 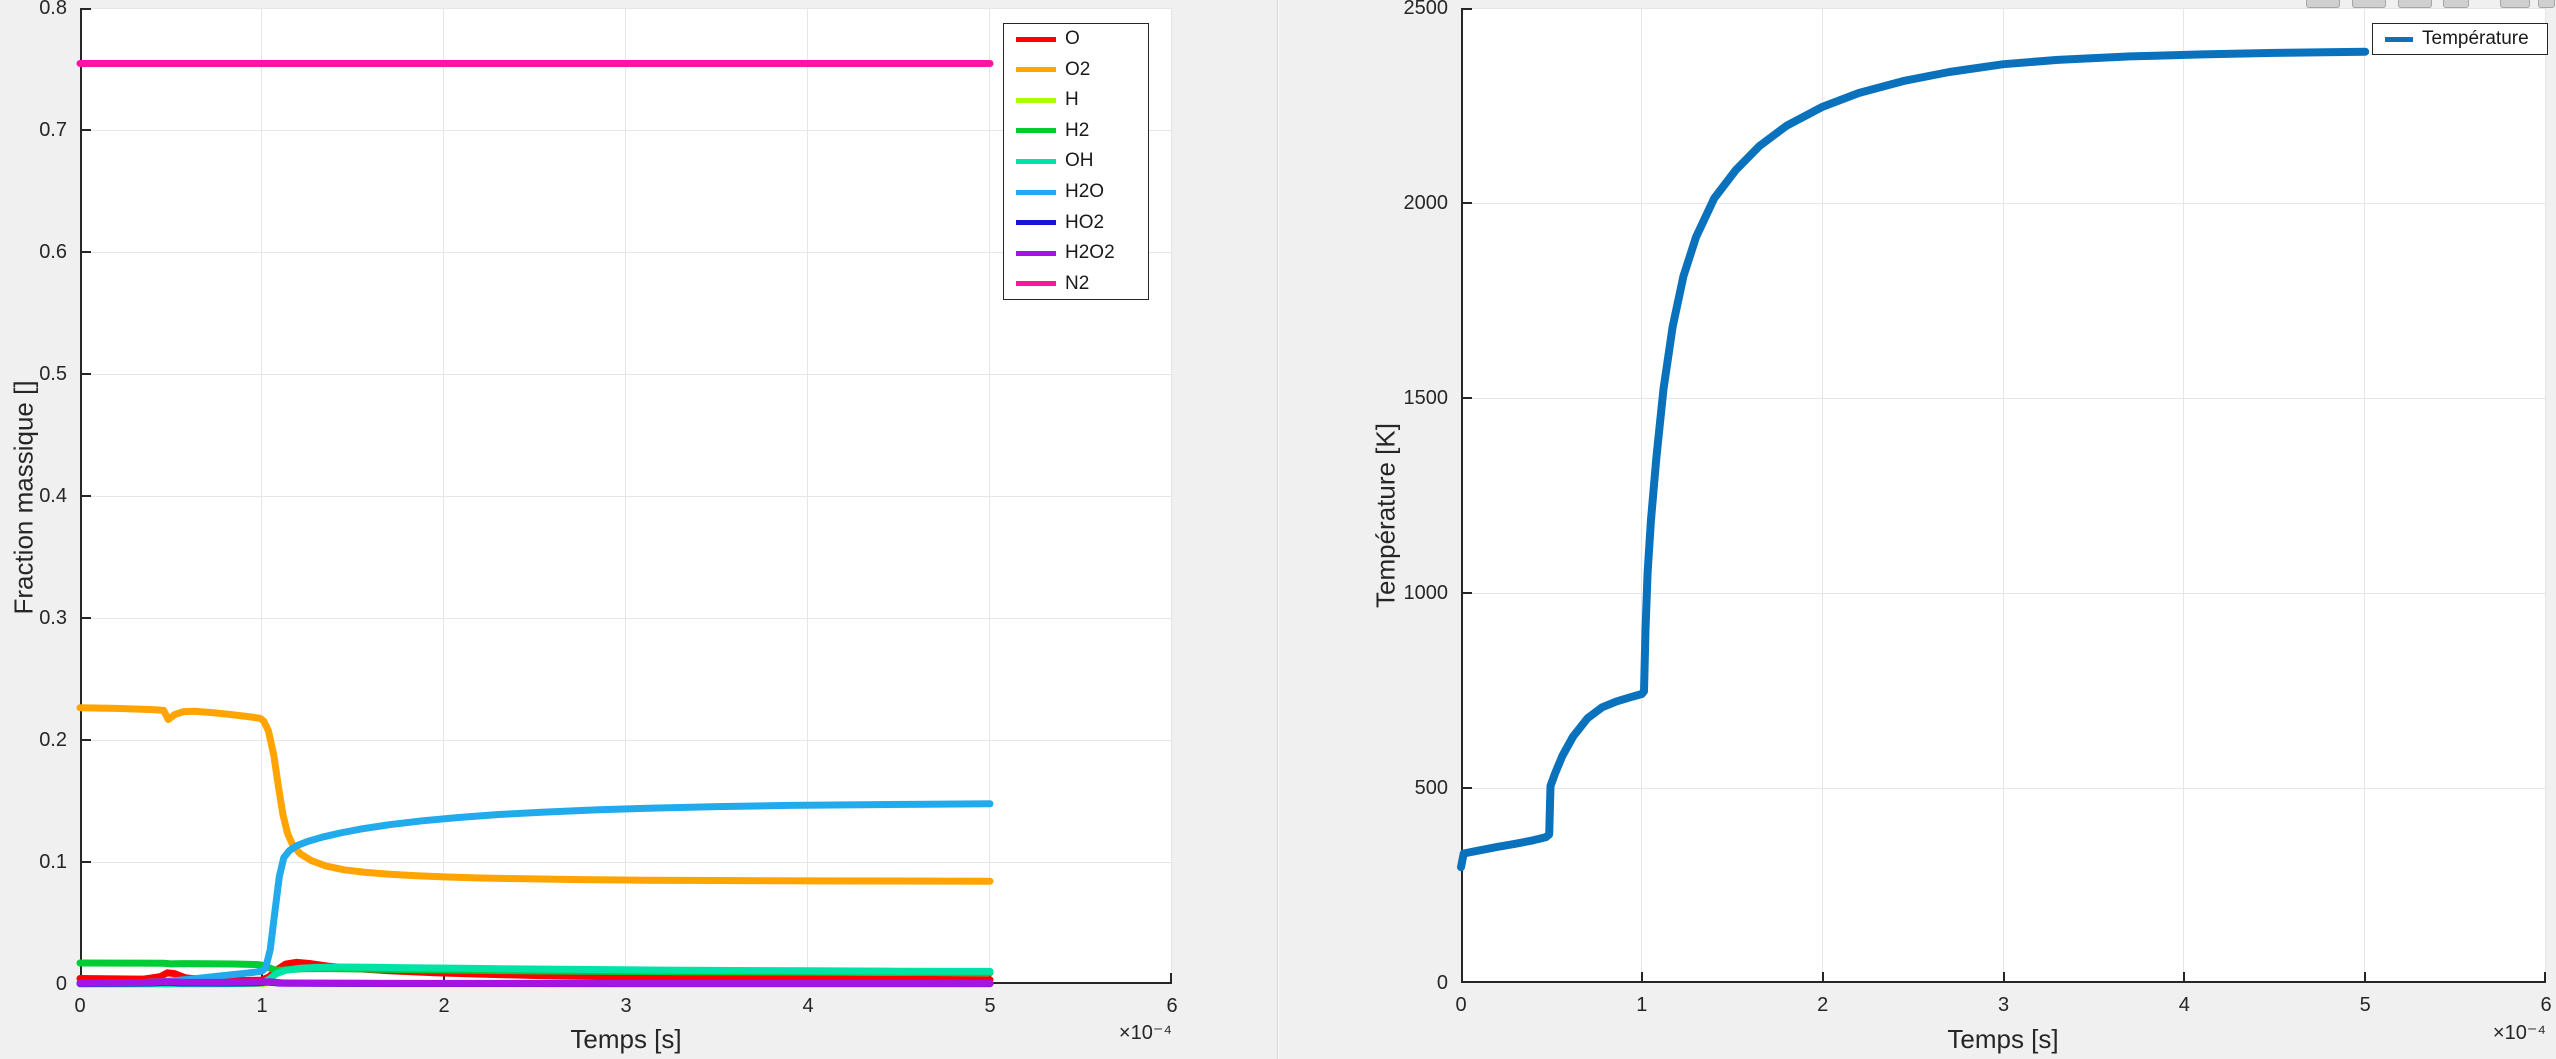 I want to click on x-axis-label-left: Temps [s], so click(x=626, y=1039).